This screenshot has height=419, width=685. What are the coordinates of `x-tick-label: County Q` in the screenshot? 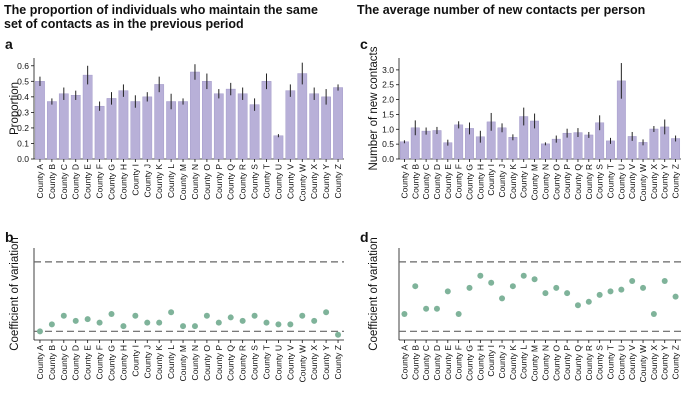 It's located at (231, 182).